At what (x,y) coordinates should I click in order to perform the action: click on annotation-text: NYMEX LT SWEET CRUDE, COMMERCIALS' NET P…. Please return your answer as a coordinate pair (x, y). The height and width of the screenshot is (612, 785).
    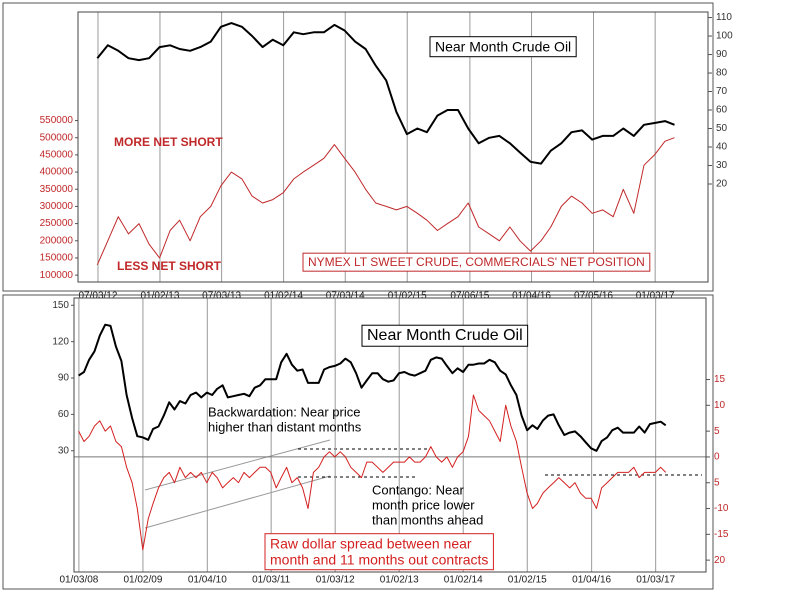
    Looking at the image, I should click on (476, 262).